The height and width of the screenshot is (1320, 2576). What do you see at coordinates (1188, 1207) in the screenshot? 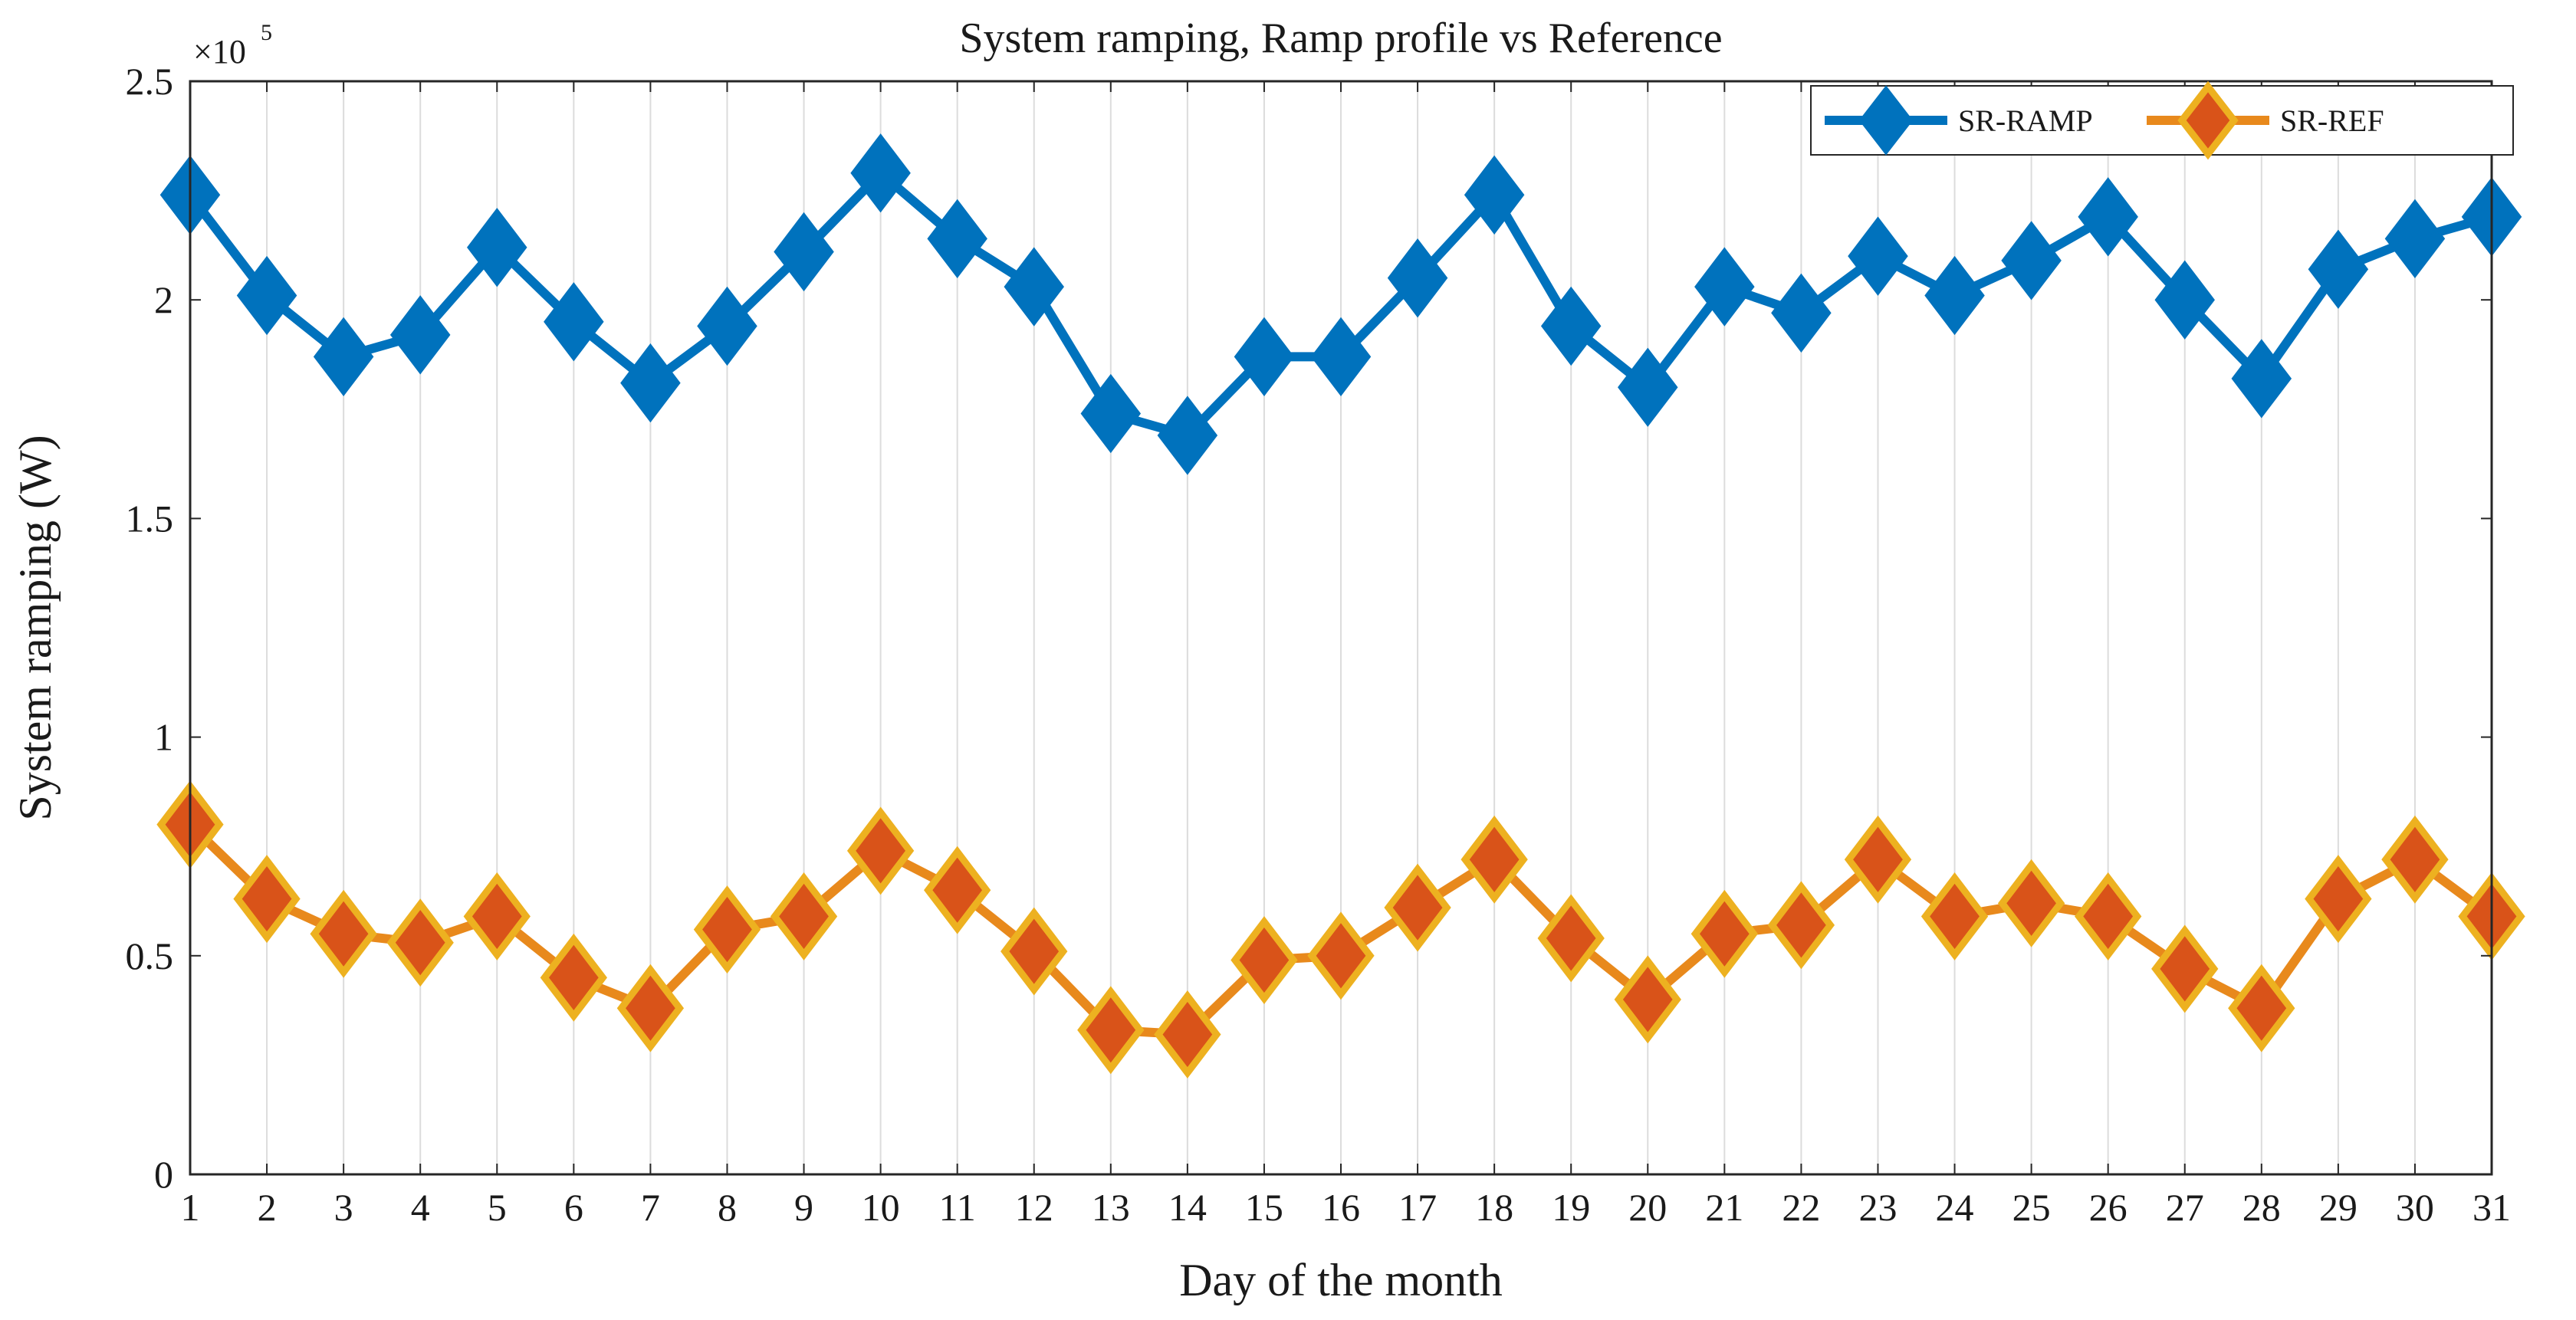
I see `x-tick-label: 14` at bounding box center [1188, 1207].